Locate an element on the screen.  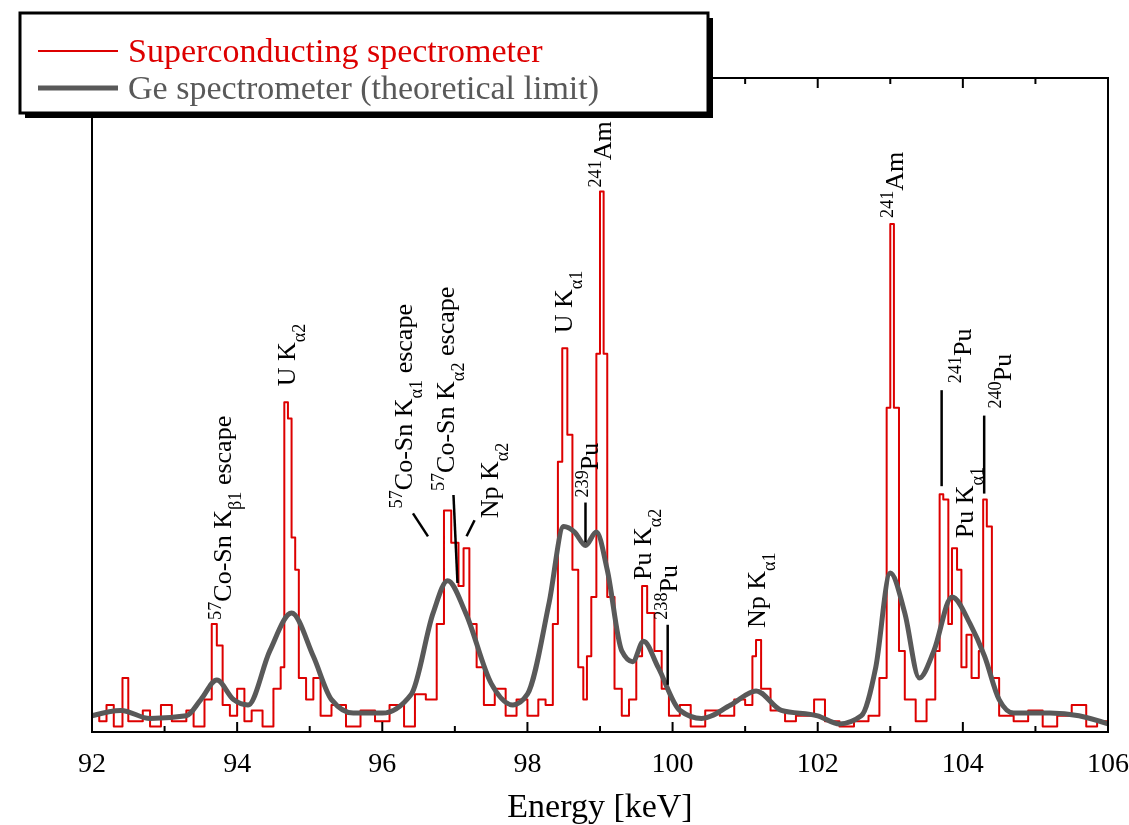
x-tick-label: 106 is located at coordinates (1108, 762).